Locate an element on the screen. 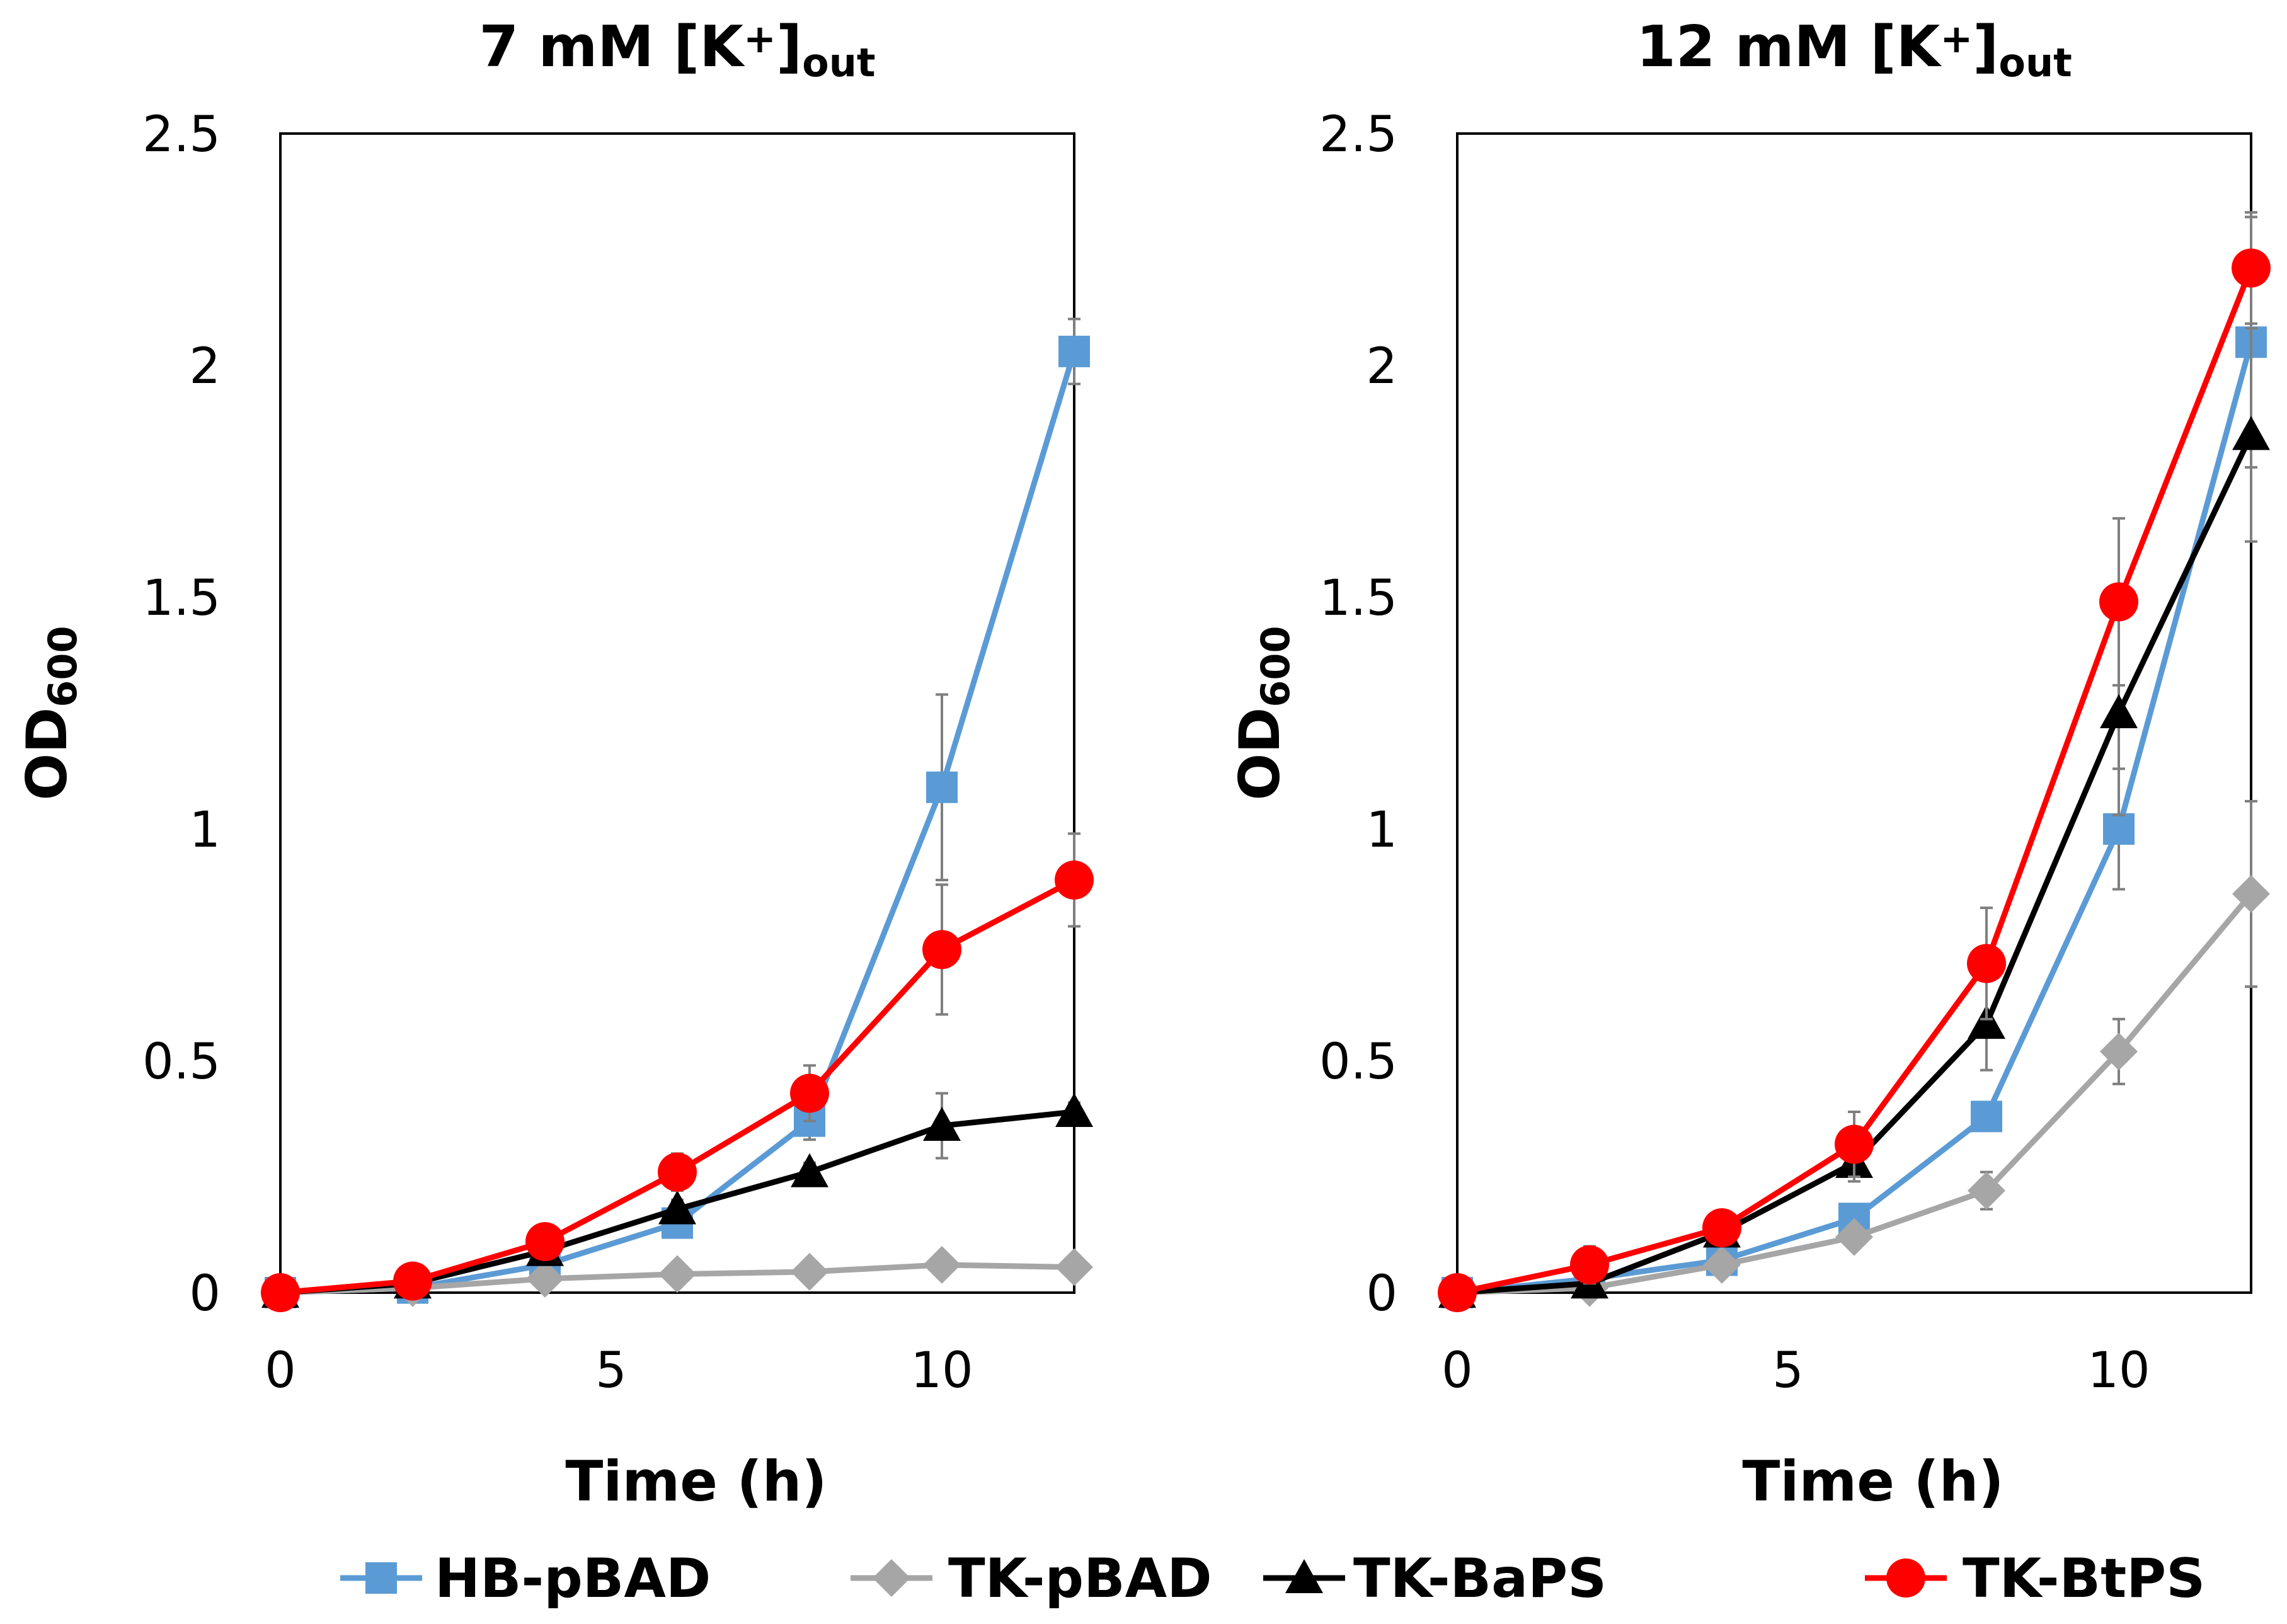 The height and width of the screenshot is (1624, 2287). legend: HB-pBAD TK-pBAD TK-BaPS TK-BtPS is located at coordinates (1272, 1579).